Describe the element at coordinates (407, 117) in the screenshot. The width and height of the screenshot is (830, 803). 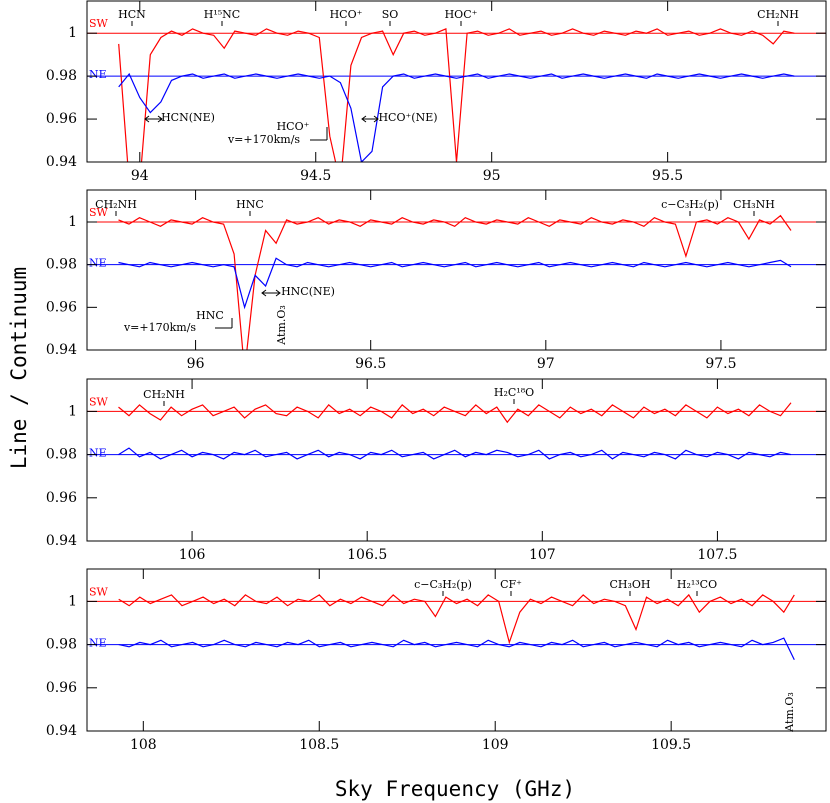
I see `annotation: HCO⁺(NE)` at that location.